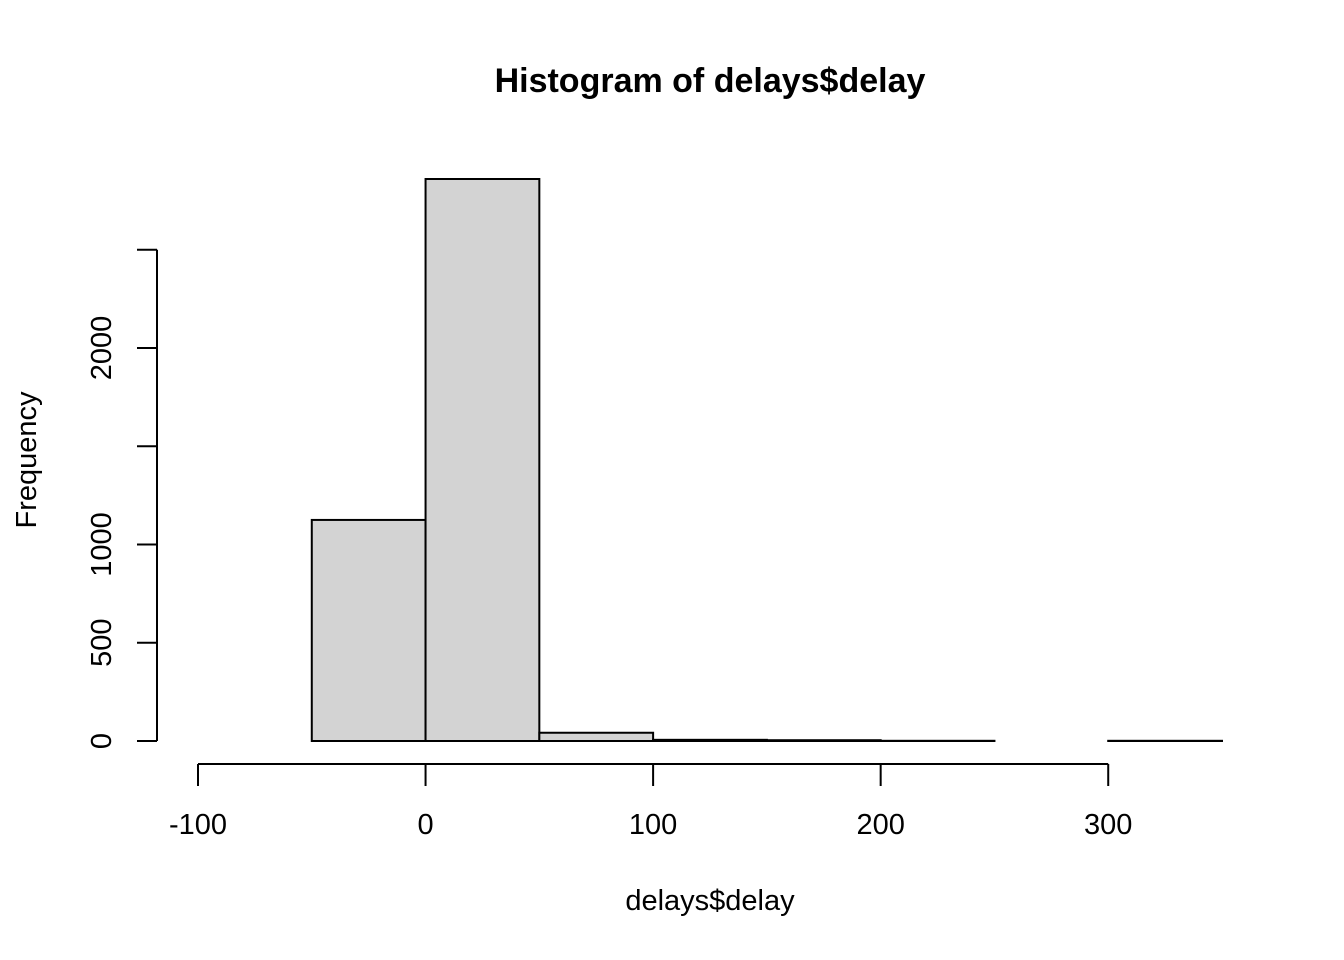 Image resolution: width=1344 pixels, height=960 pixels. What do you see at coordinates (1108, 825) in the screenshot?
I see `x-tick-label: 300` at bounding box center [1108, 825].